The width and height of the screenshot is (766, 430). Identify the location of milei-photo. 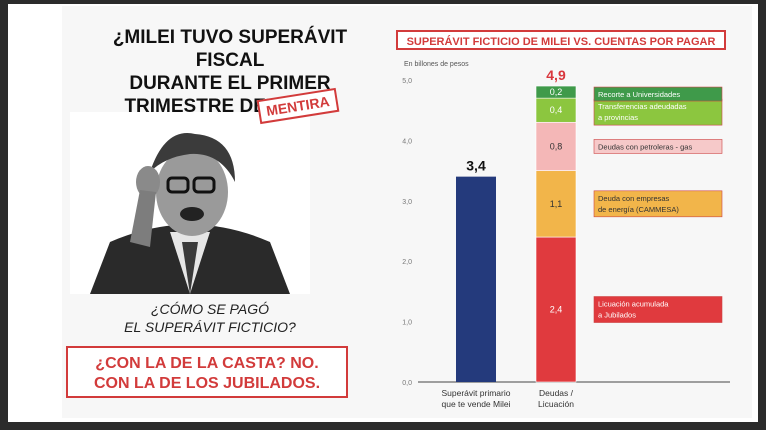
(190, 203).